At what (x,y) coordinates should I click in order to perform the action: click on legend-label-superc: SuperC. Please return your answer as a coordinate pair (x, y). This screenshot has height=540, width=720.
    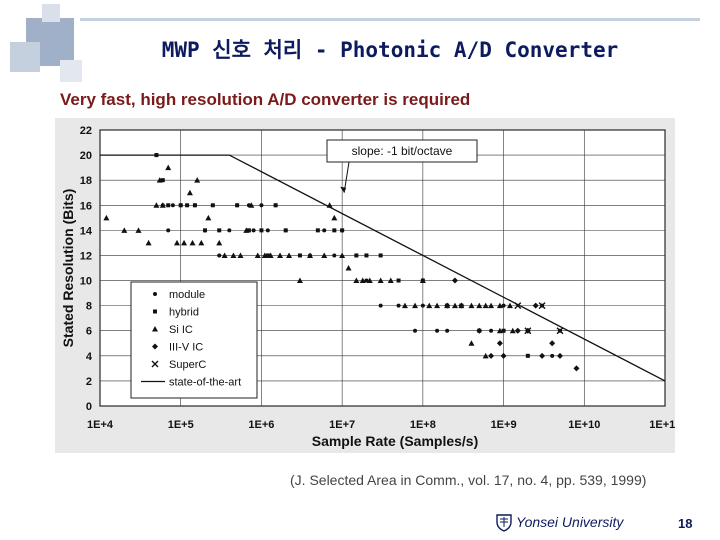
    Looking at the image, I should click on (187, 365).